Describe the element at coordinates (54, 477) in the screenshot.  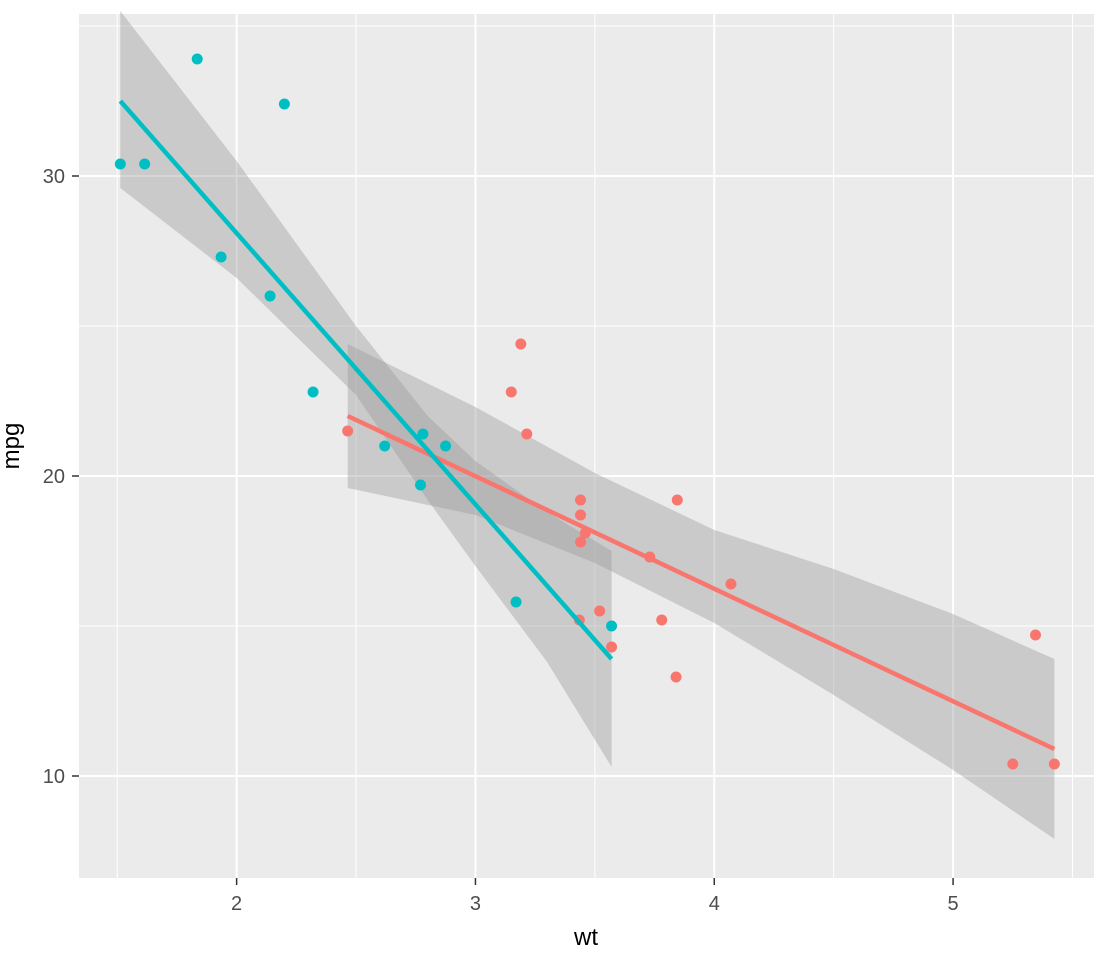
I see `y-tick-label-1: 20` at that location.